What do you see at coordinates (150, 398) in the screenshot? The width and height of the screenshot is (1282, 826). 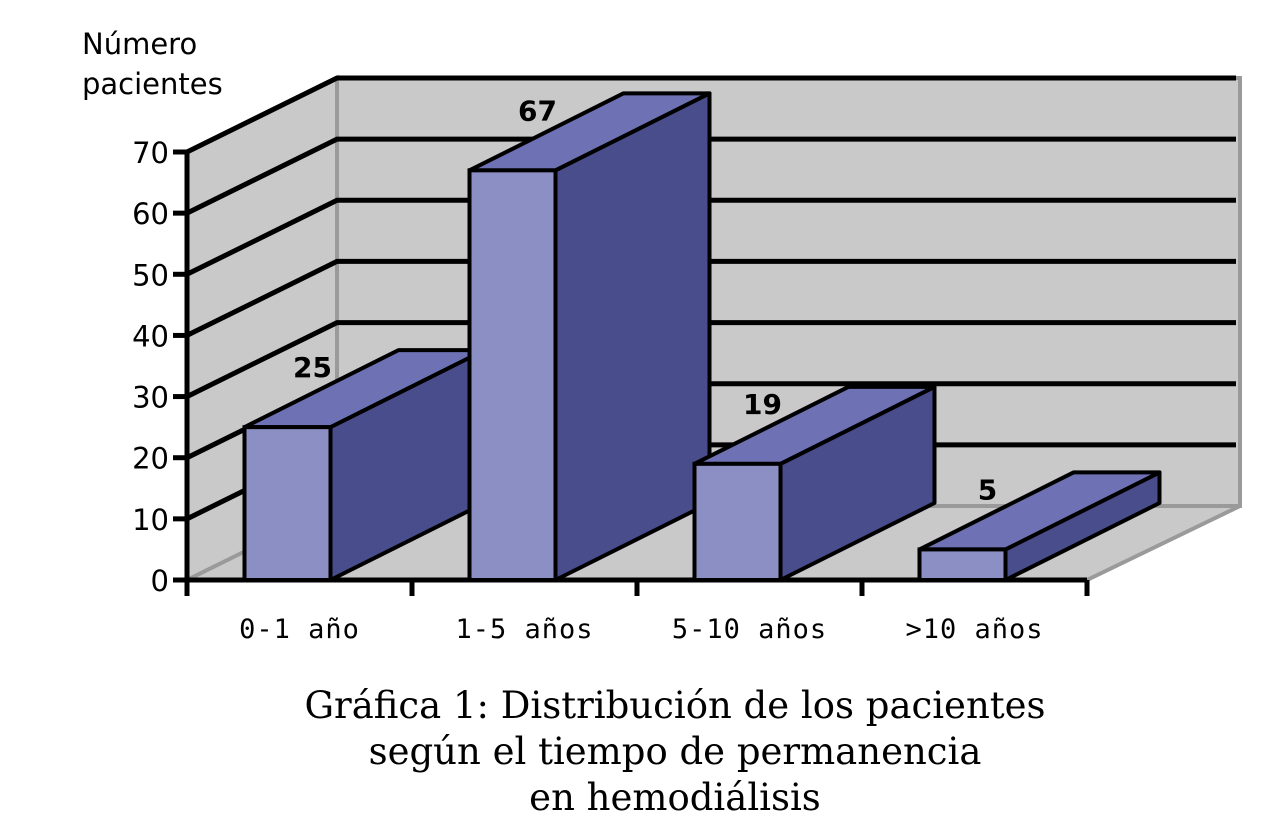 I see `y-tick-label: 30` at bounding box center [150, 398].